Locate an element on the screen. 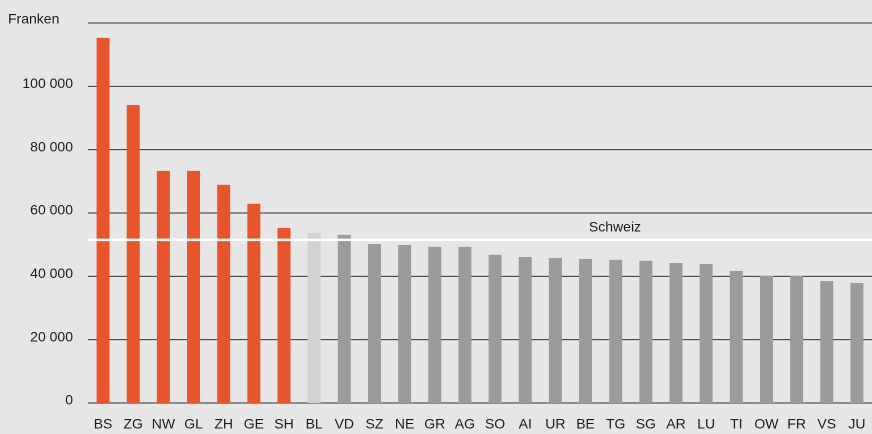  x-tick-label: SO is located at coordinates (495, 424).